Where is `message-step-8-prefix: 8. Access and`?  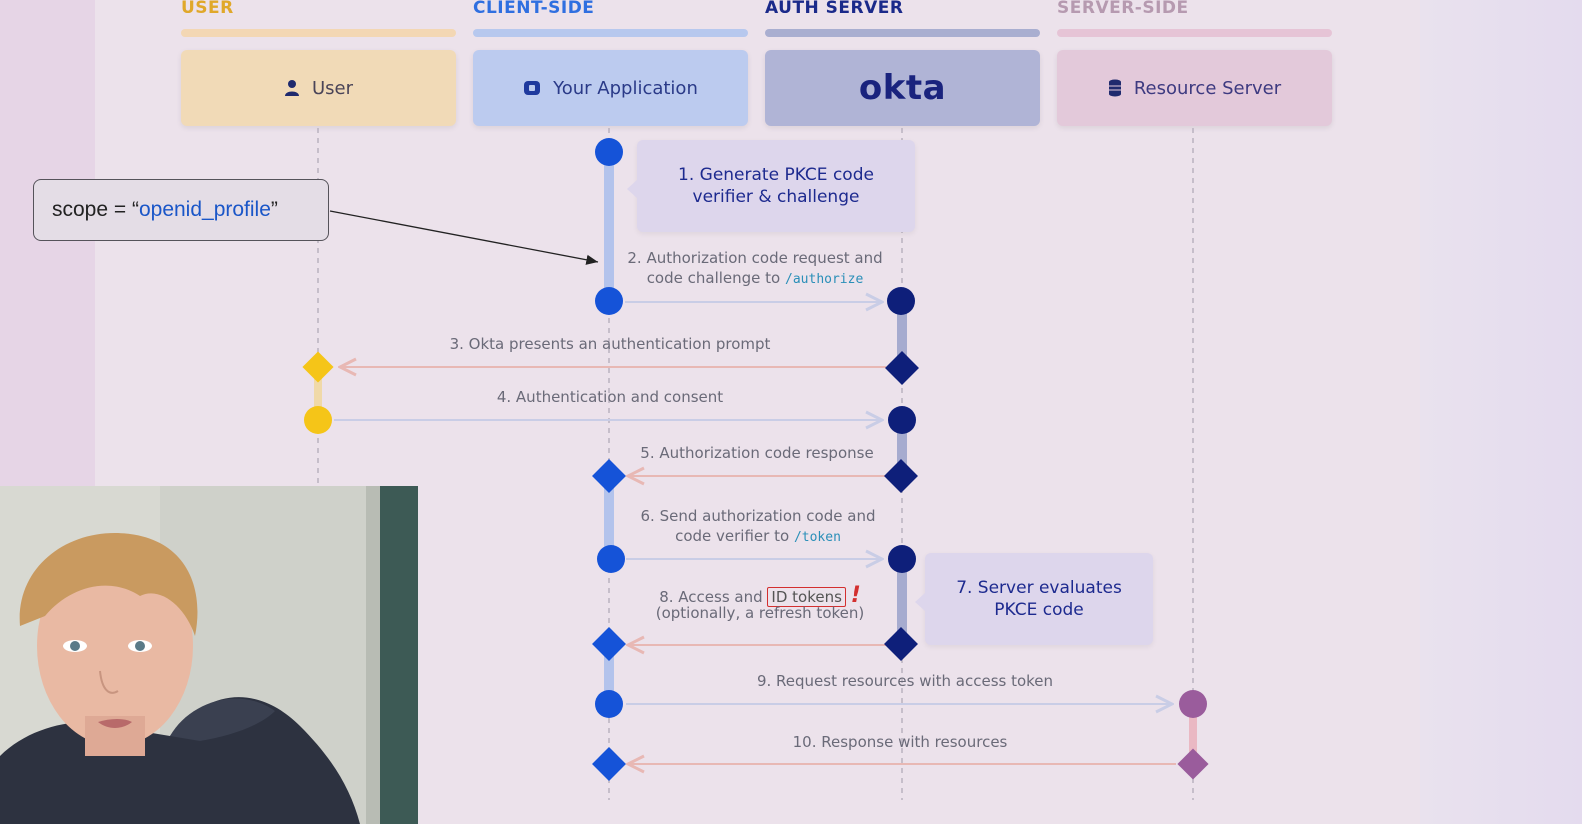
message-step-8-prefix: 8. Access and is located at coordinates (711, 597).